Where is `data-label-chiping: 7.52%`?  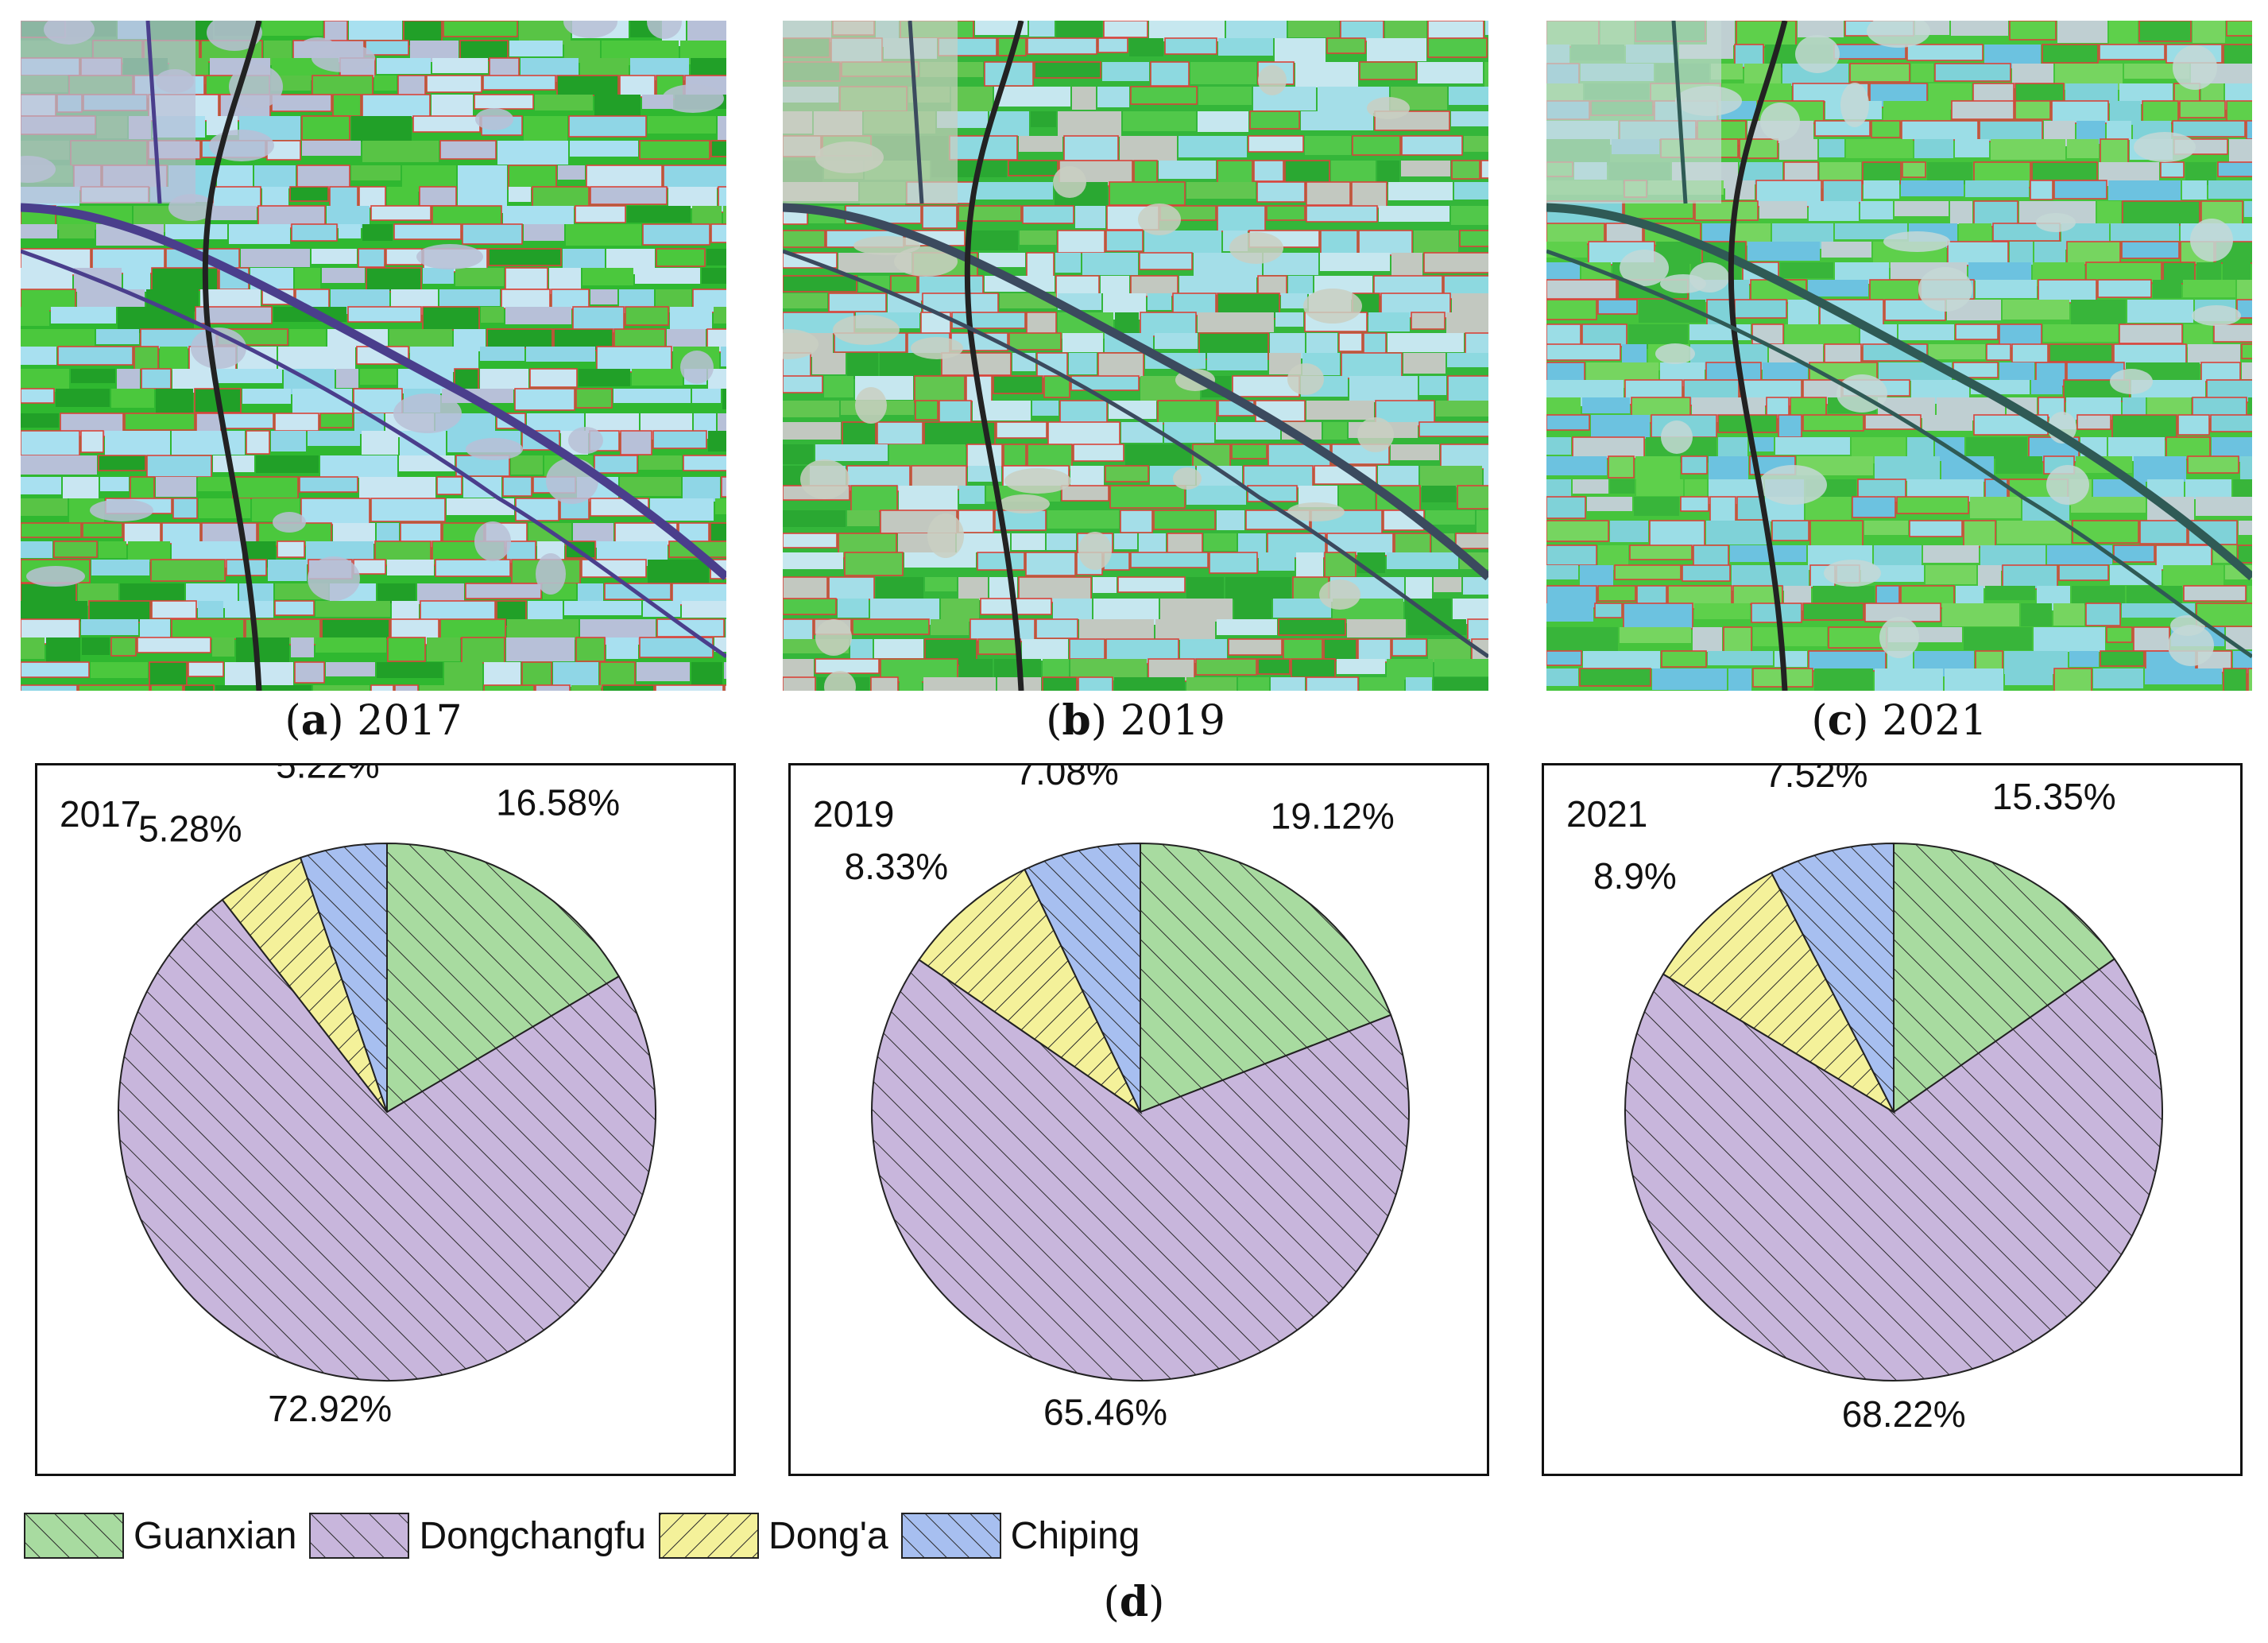 data-label-chiping: 7.52% is located at coordinates (1816, 780).